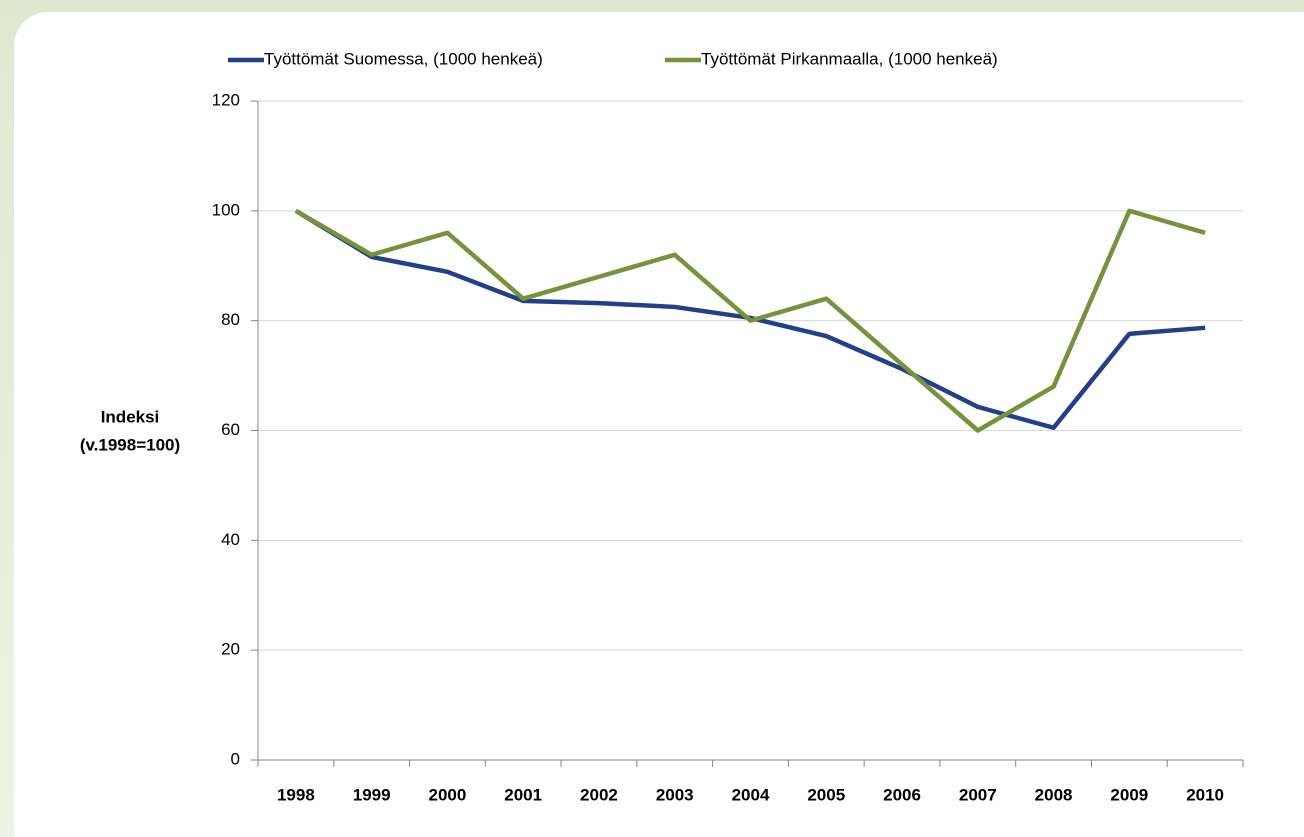  I want to click on x-tick-label: 1998, so click(296, 794).